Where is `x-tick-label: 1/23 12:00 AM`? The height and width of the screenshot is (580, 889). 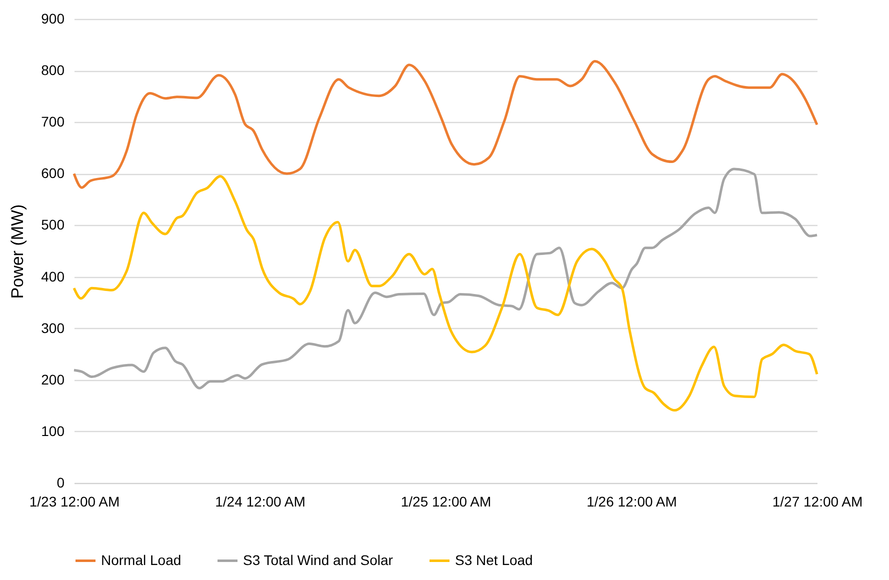 x-tick-label: 1/23 12:00 AM is located at coordinates (74, 502).